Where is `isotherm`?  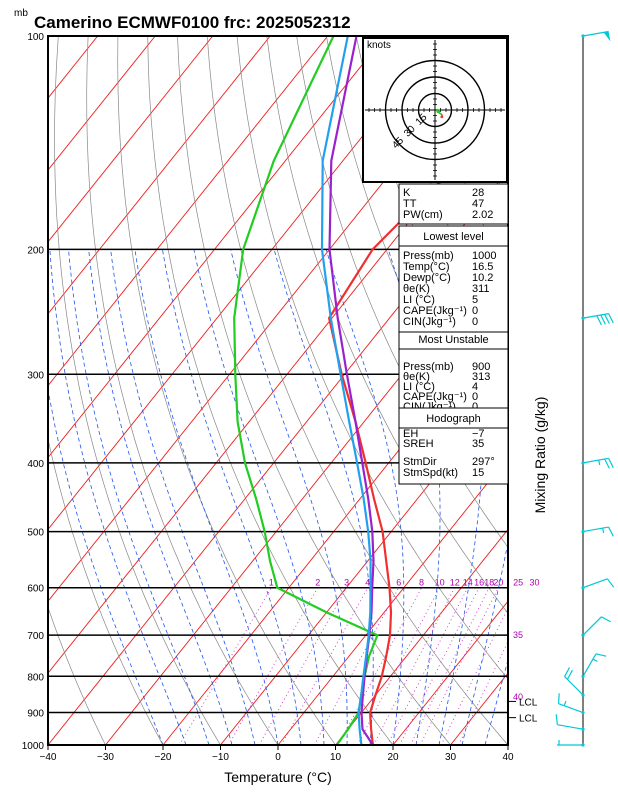
isotherm is located at coordinates (592, 390).